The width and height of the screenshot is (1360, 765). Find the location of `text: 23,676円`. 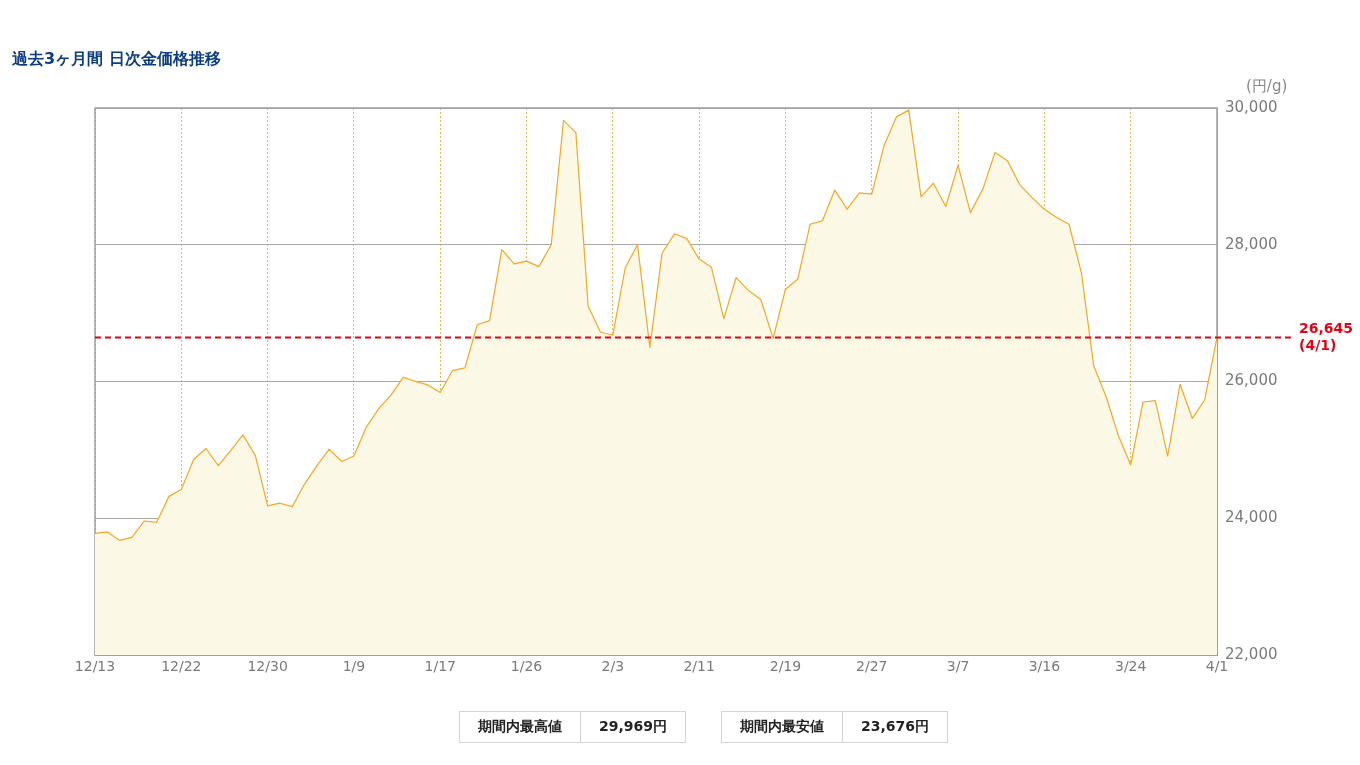

text: 23,676円 is located at coordinates (895, 727).